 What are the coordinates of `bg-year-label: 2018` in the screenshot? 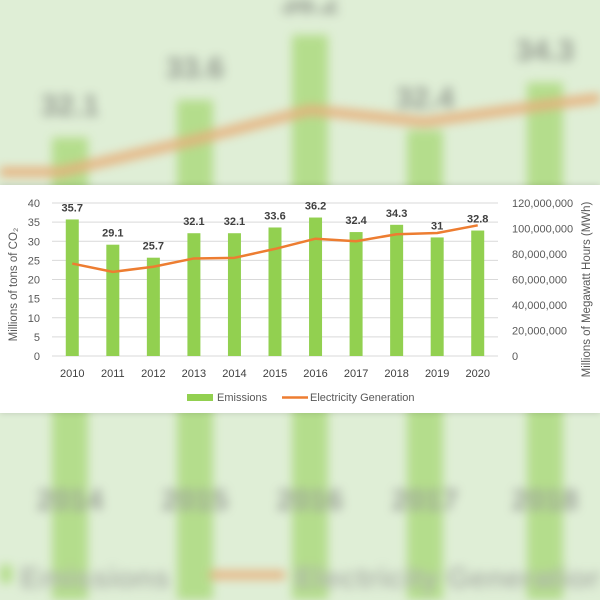 It's located at (545, 500).